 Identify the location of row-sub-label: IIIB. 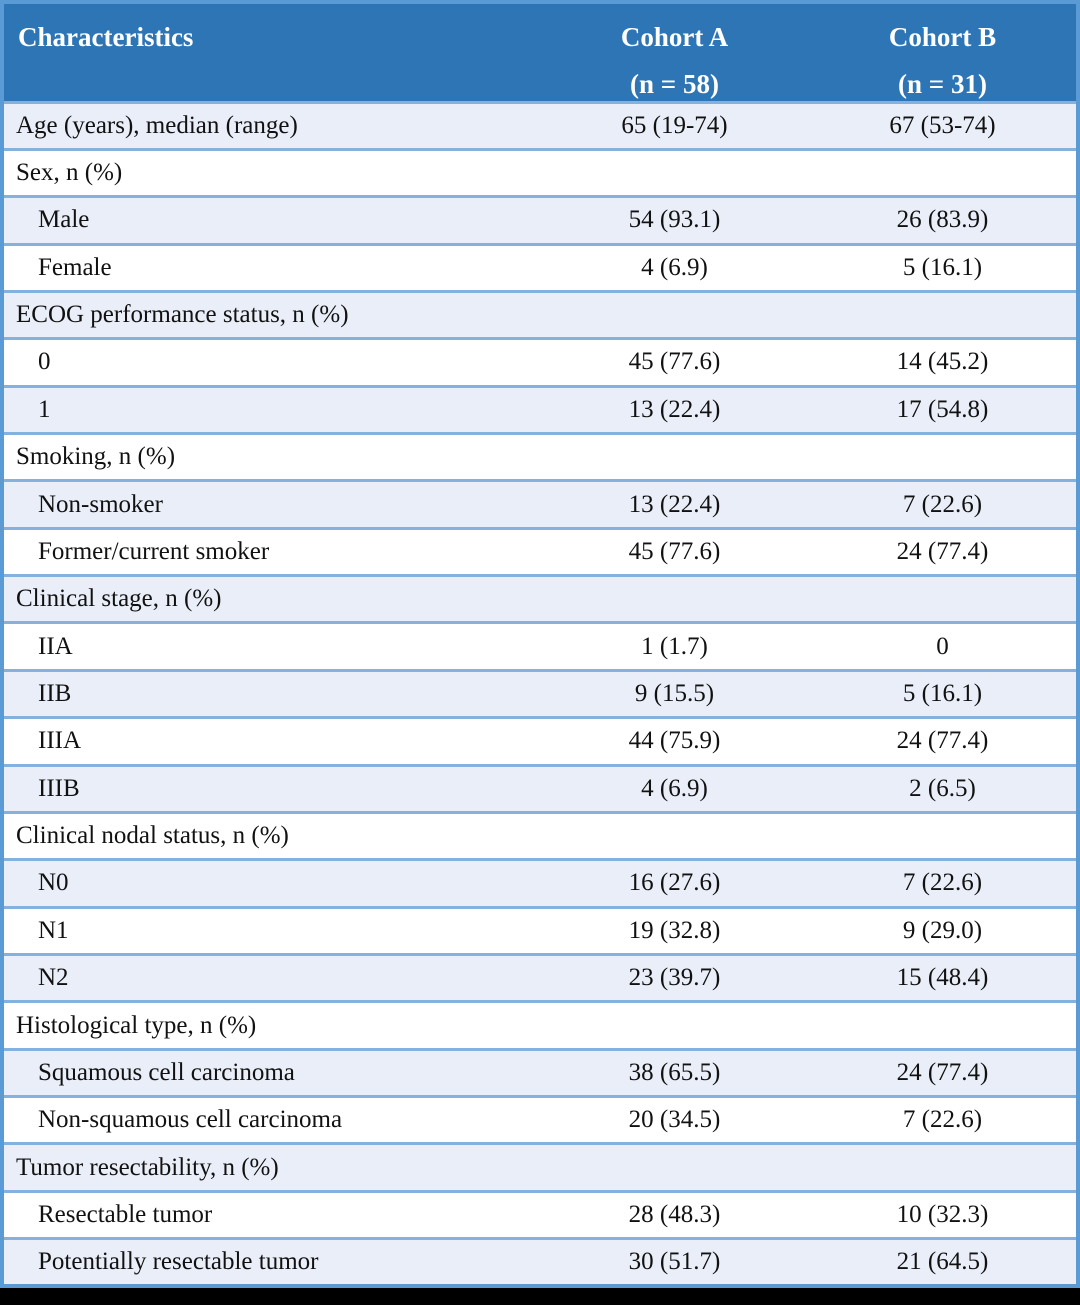
(271, 789).